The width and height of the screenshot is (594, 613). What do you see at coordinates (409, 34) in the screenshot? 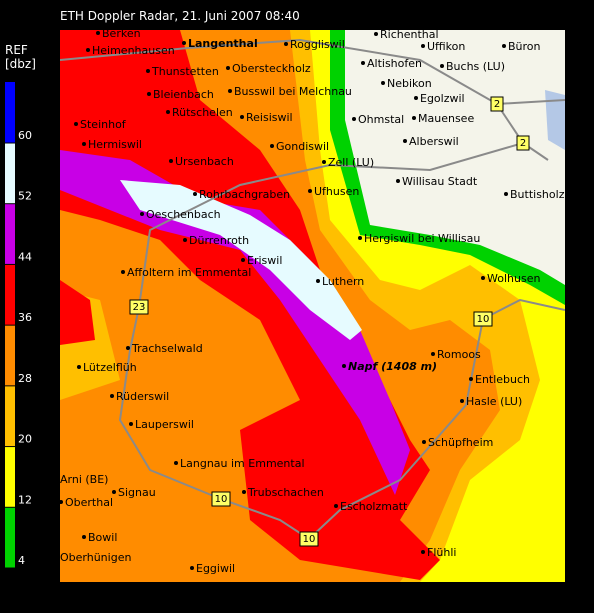
I see `place-label: Richenthal` at bounding box center [409, 34].